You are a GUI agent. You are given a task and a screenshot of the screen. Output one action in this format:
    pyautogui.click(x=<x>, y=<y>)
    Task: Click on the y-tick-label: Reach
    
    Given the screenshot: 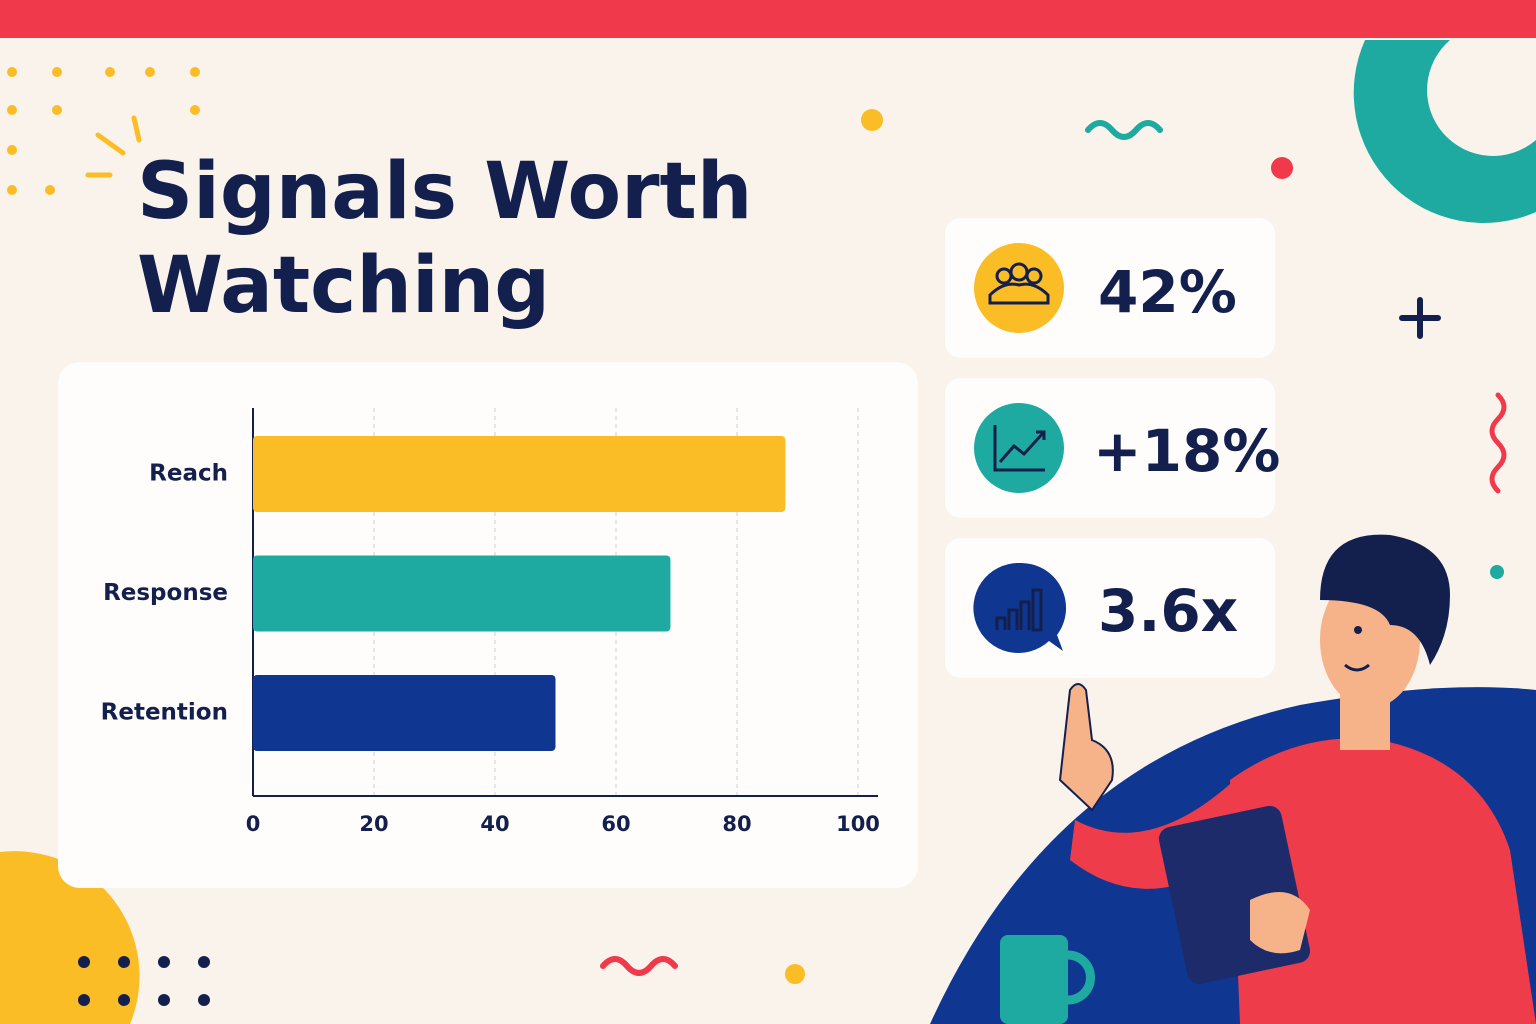 What is the action you would take?
    pyautogui.click(x=188, y=474)
    